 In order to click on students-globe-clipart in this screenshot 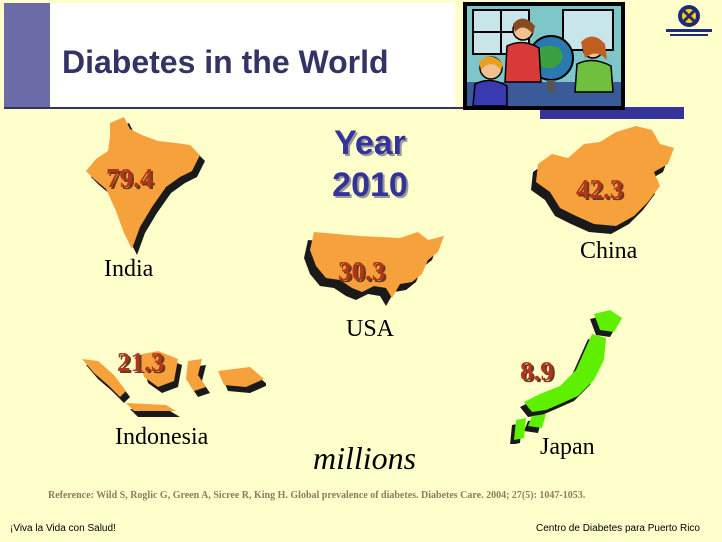, I will do `click(544, 56)`.